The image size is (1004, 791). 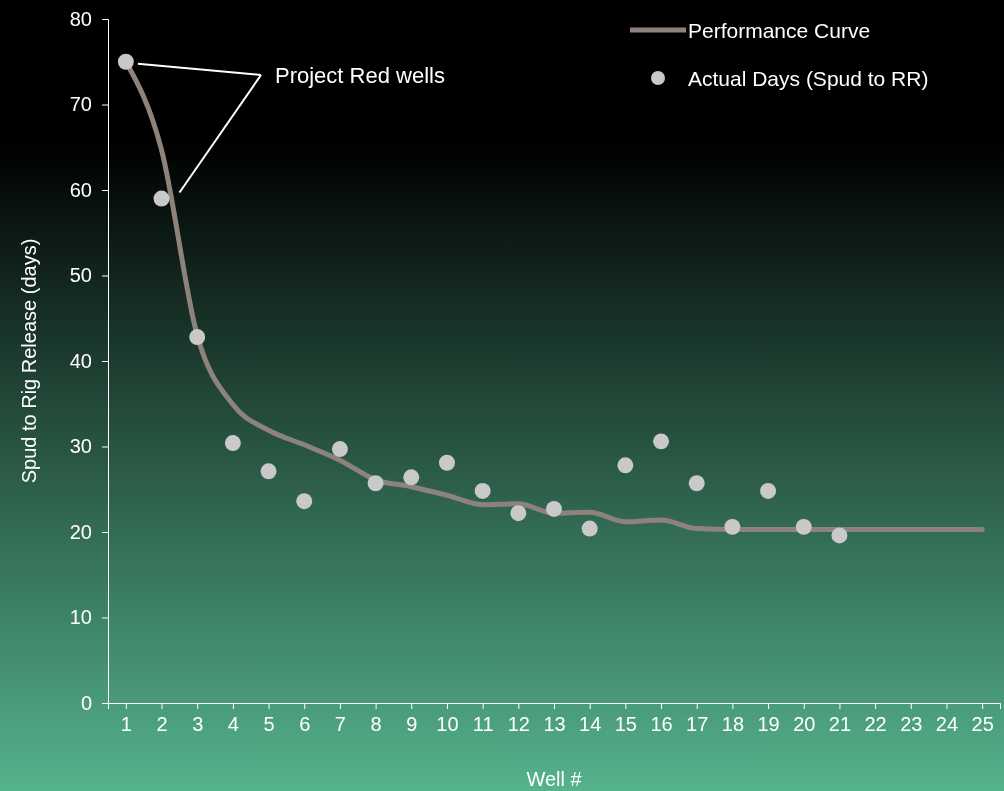 I want to click on y-tick-label: 10, so click(x=80, y=617).